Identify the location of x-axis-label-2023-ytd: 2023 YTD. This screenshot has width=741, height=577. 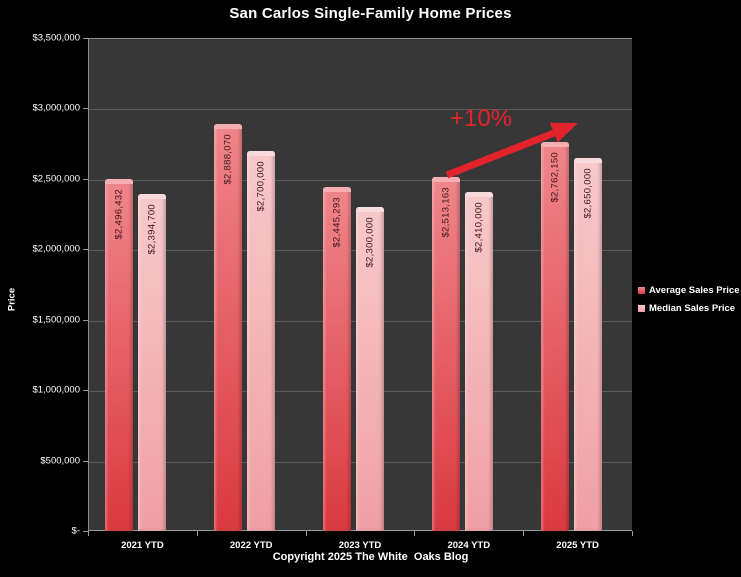
(360, 545).